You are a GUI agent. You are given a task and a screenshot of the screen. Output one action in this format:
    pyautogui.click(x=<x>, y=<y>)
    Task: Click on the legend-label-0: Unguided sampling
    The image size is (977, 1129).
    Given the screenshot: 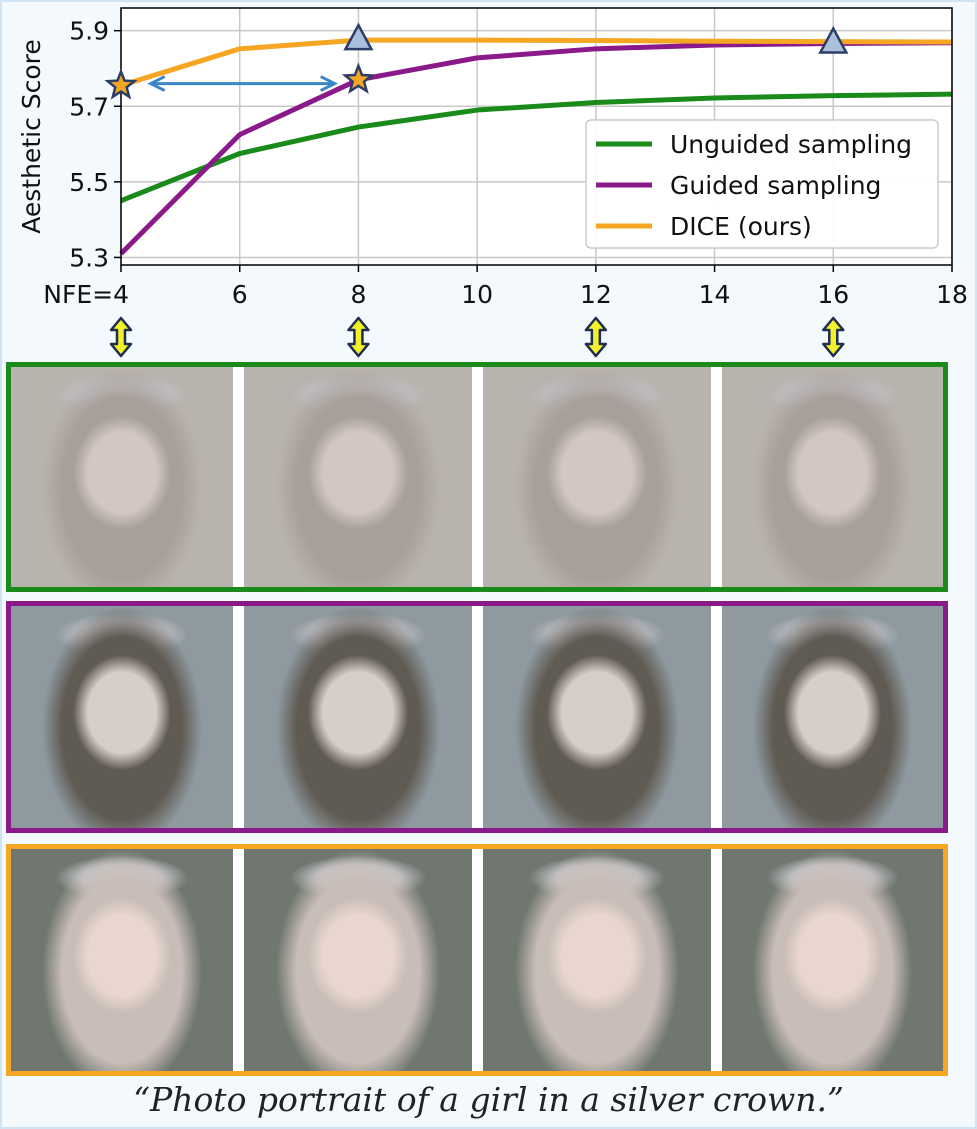 What is the action you would take?
    pyautogui.click(x=791, y=144)
    